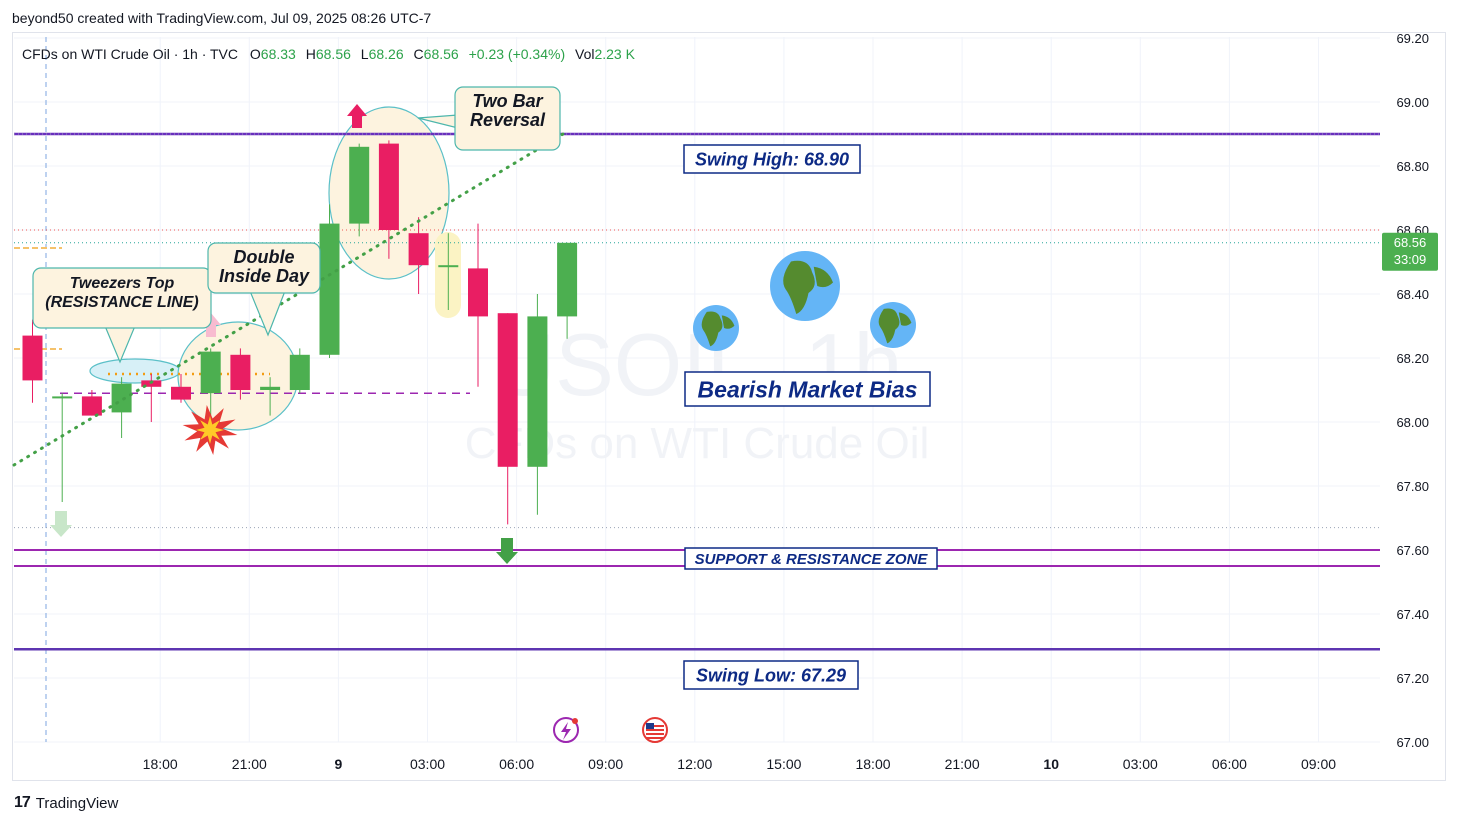  What do you see at coordinates (1412, 614) in the screenshot?
I see `y-tick-label: 67.40` at bounding box center [1412, 614].